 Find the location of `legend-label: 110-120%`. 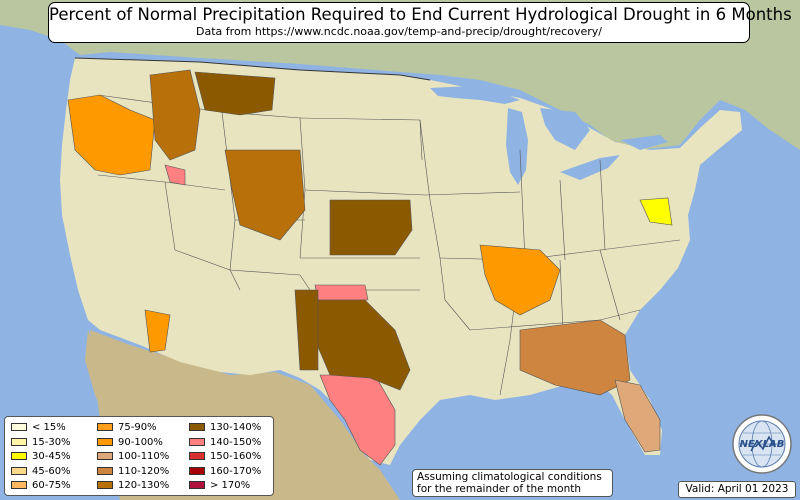

legend-label: 110-120% is located at coordinates (144, 471).